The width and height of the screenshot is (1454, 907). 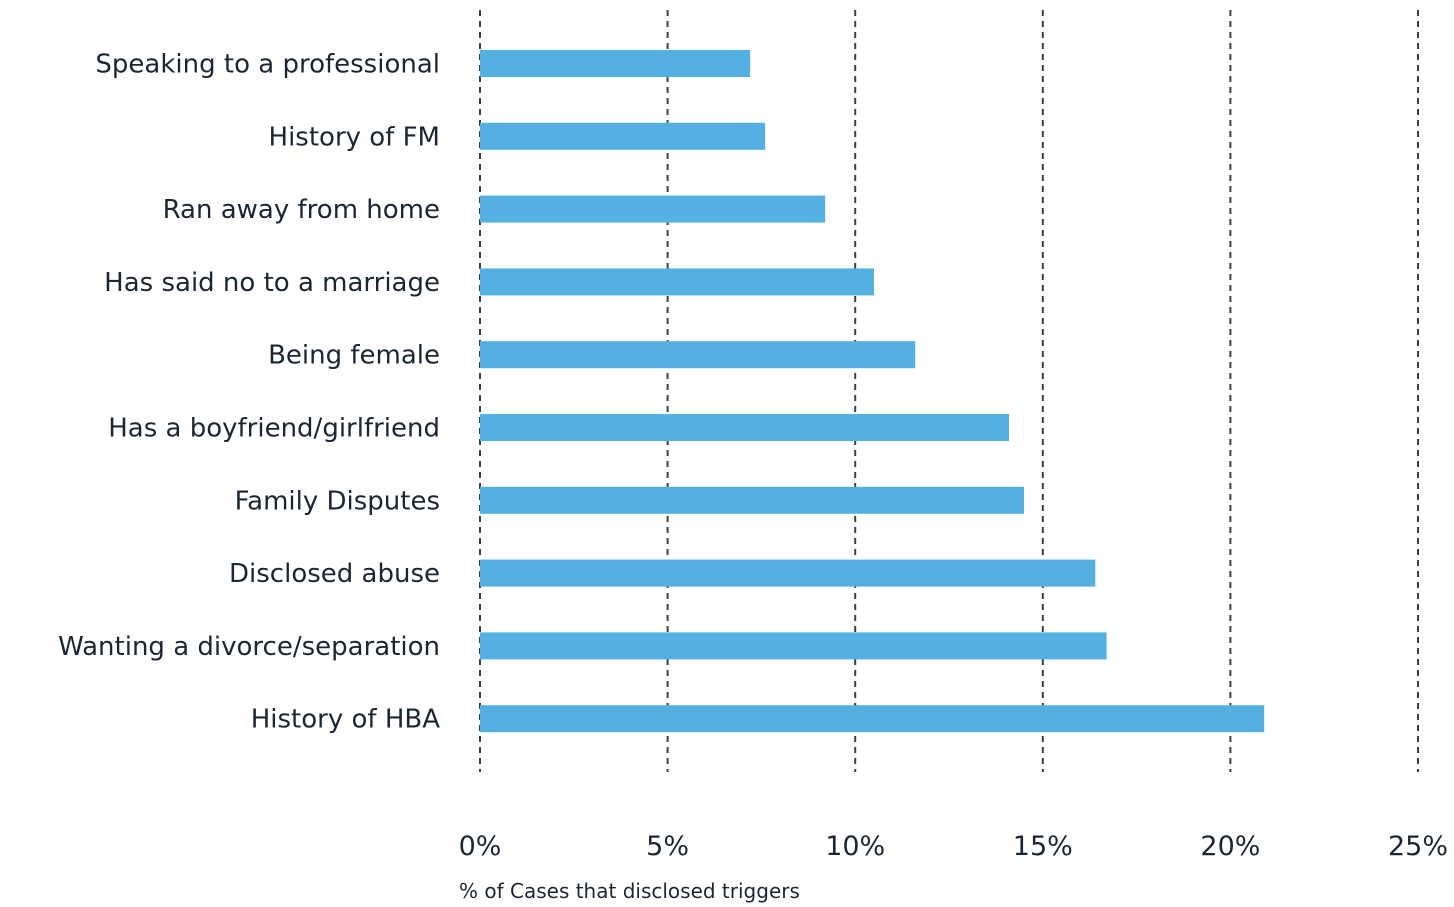 What do you see at coordinates (337, 501) in the screenshot?
I see `category-label: Family Disputes` at bounding box center [337, 501].